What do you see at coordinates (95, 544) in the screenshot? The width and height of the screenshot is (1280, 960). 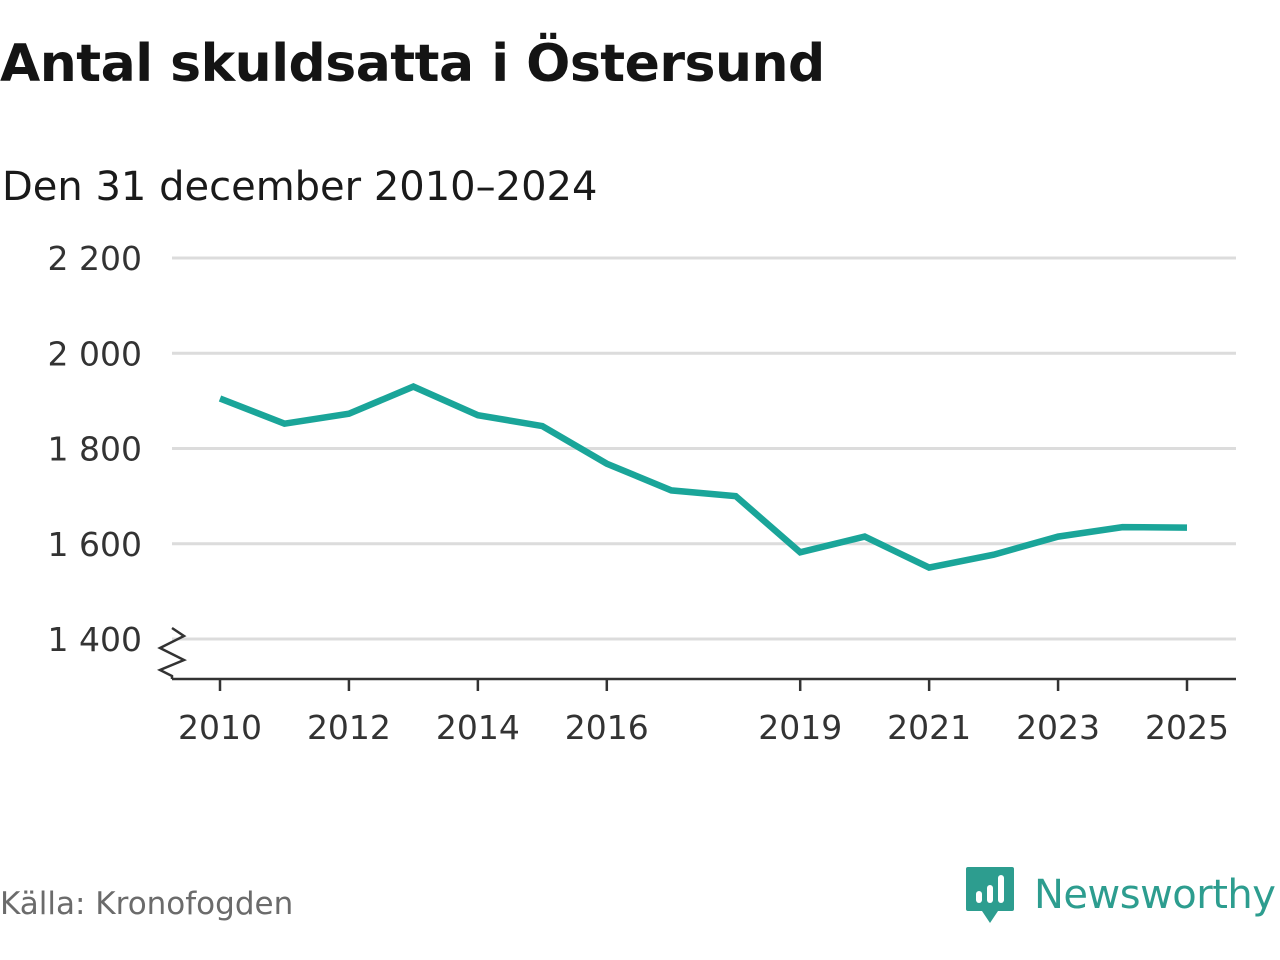 I see `y-tick-label: 1 600` at bounding box center [95, 544].